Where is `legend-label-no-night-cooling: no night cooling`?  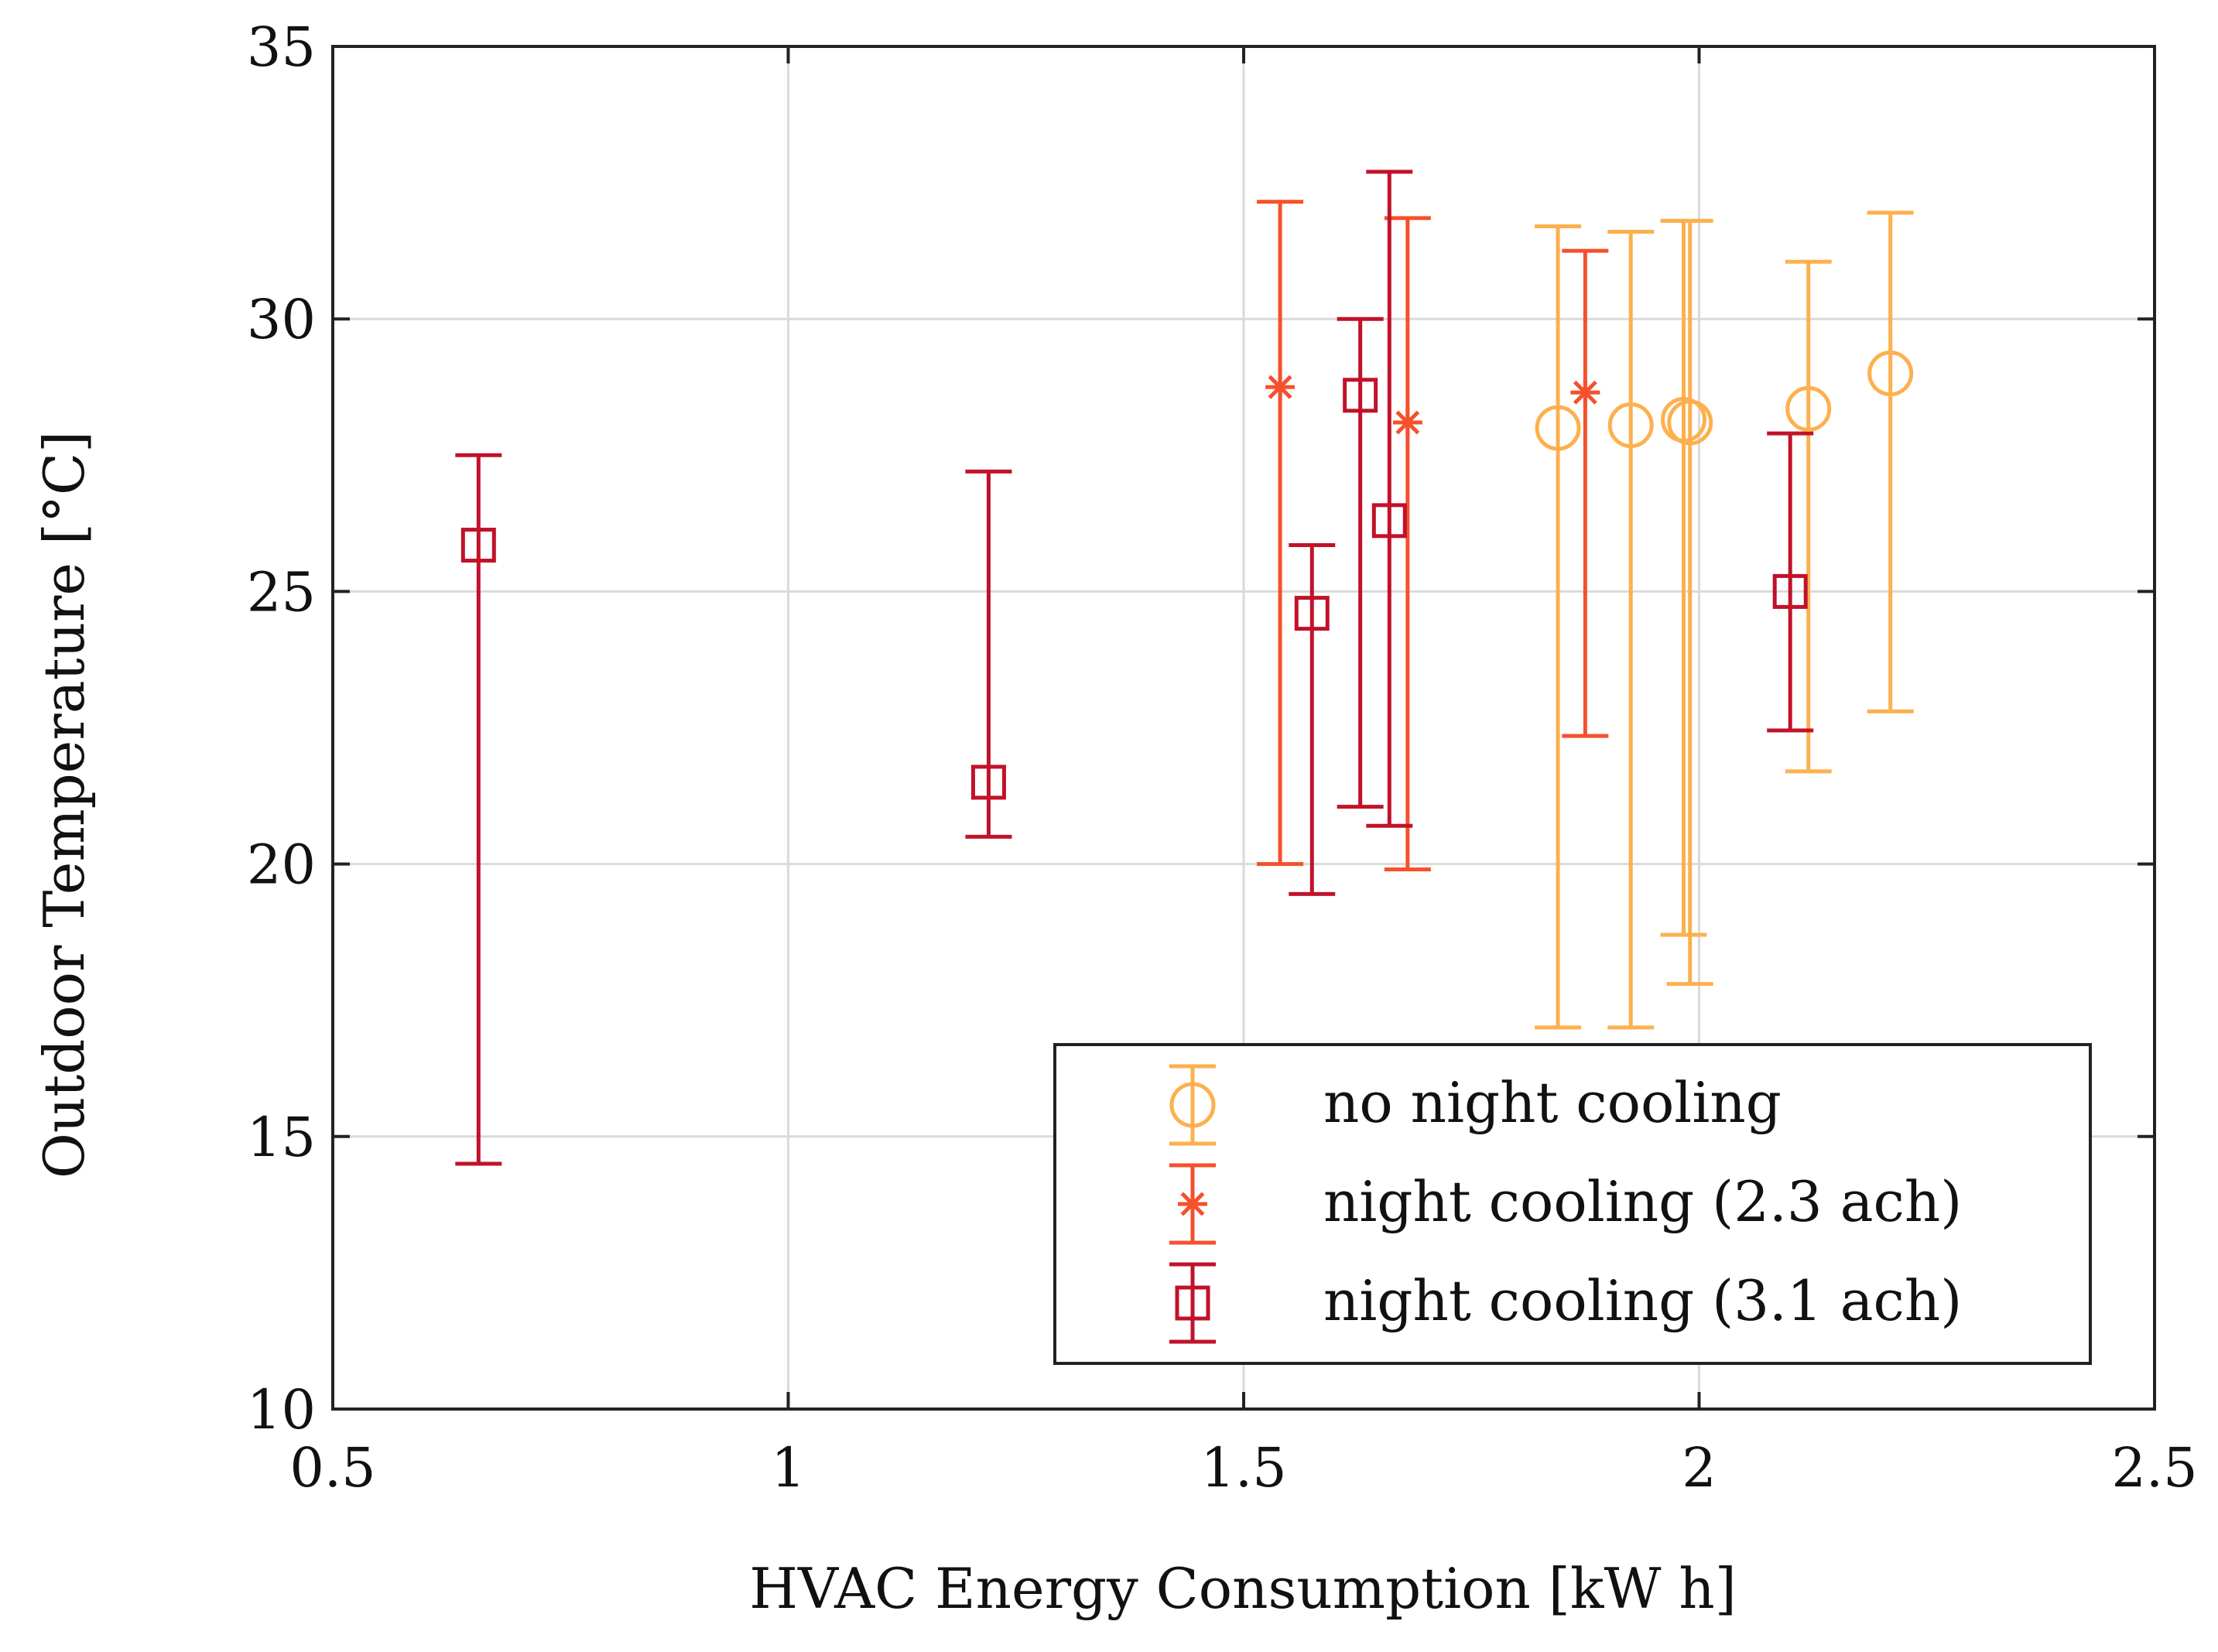 legend-label-no-night-cooling: no night cooling is located at coordinates (1552, 1102).